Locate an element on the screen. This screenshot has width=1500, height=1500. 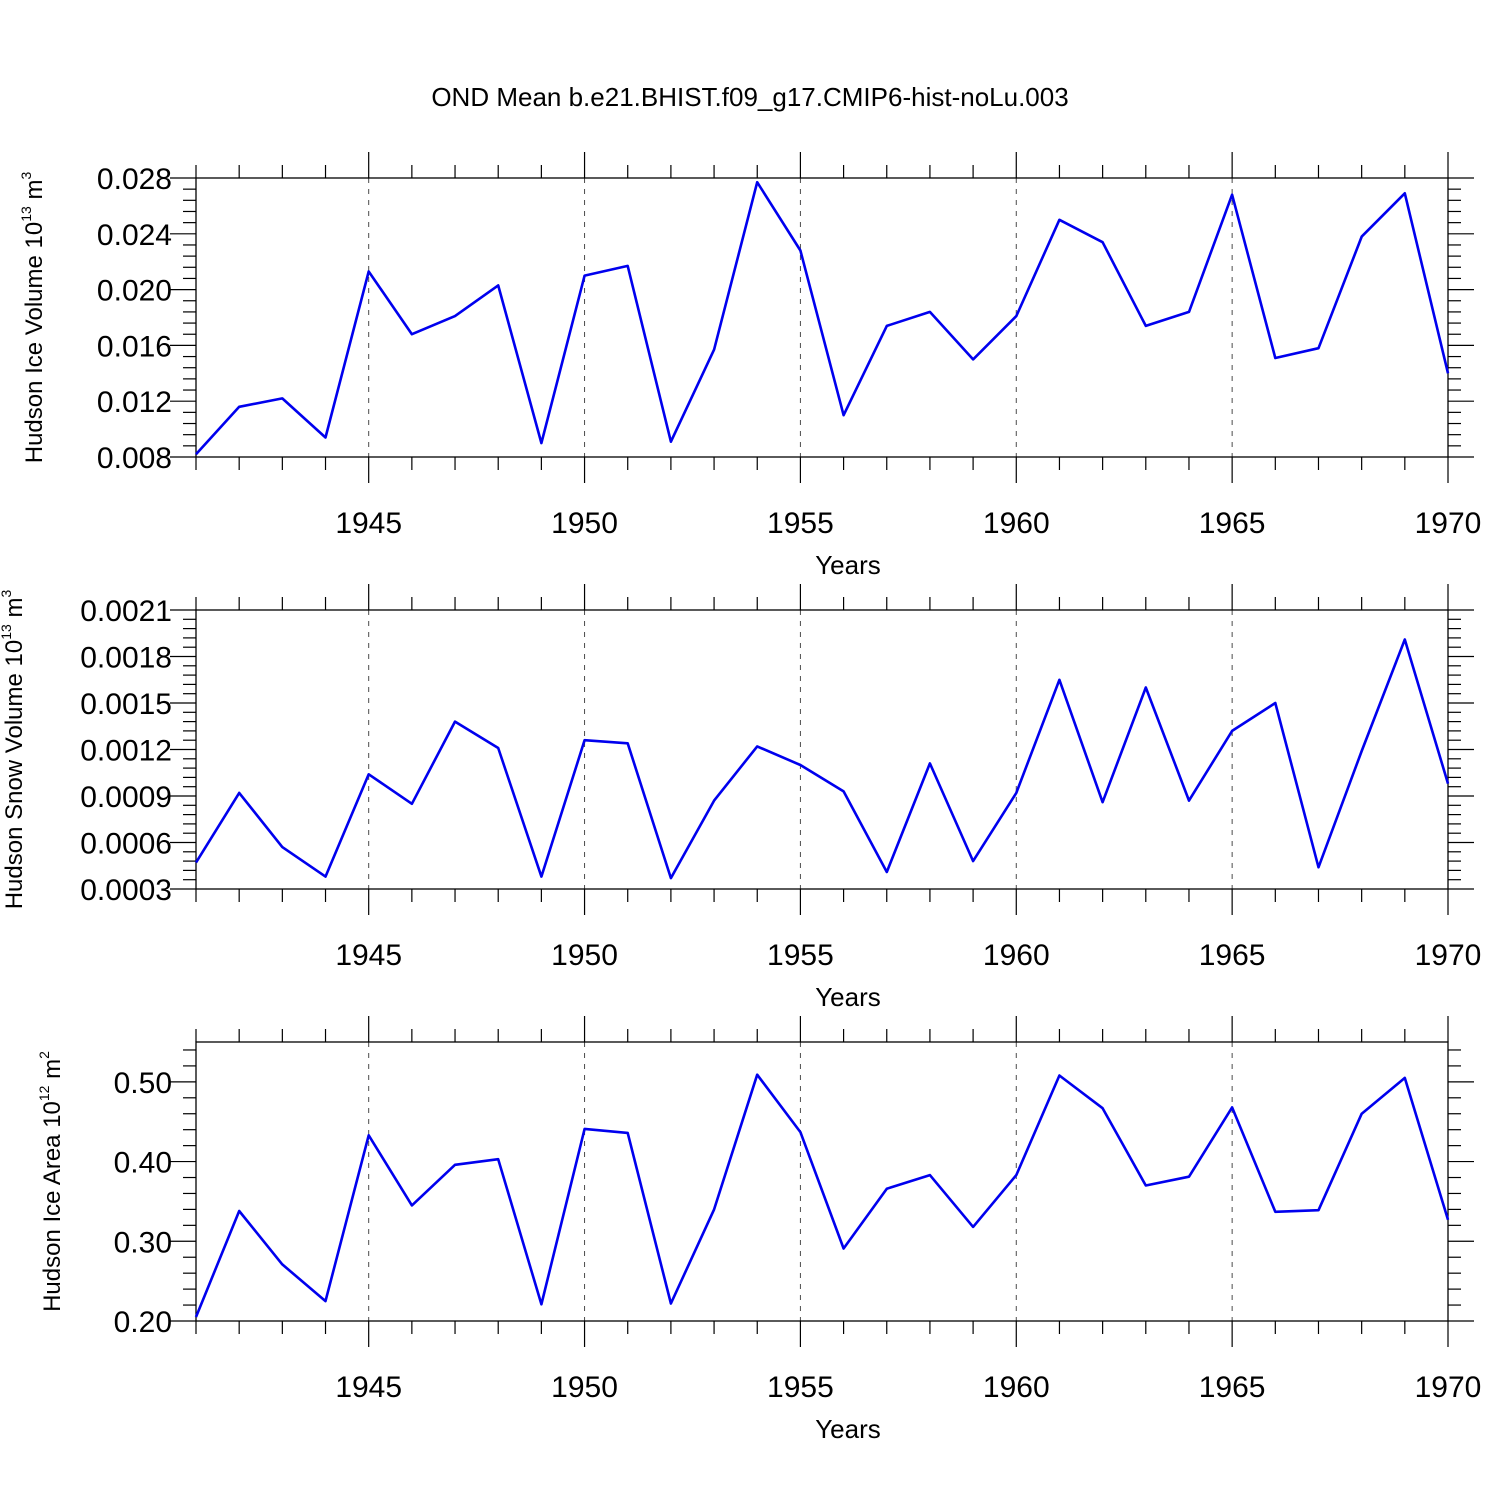
y-axis-label: Hudson Ice Volume 1013 m3 is located at coordinates (33, 318).